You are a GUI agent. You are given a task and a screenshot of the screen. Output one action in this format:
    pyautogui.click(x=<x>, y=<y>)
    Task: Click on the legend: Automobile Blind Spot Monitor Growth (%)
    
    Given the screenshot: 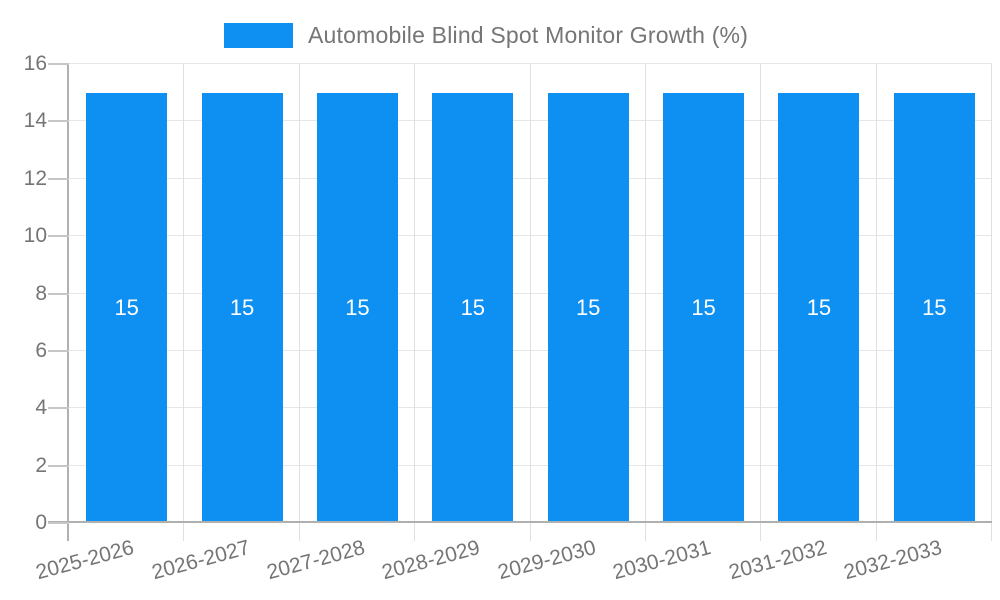 What is the action you would take?
    pyautogui.click(x=486, y=35)
    